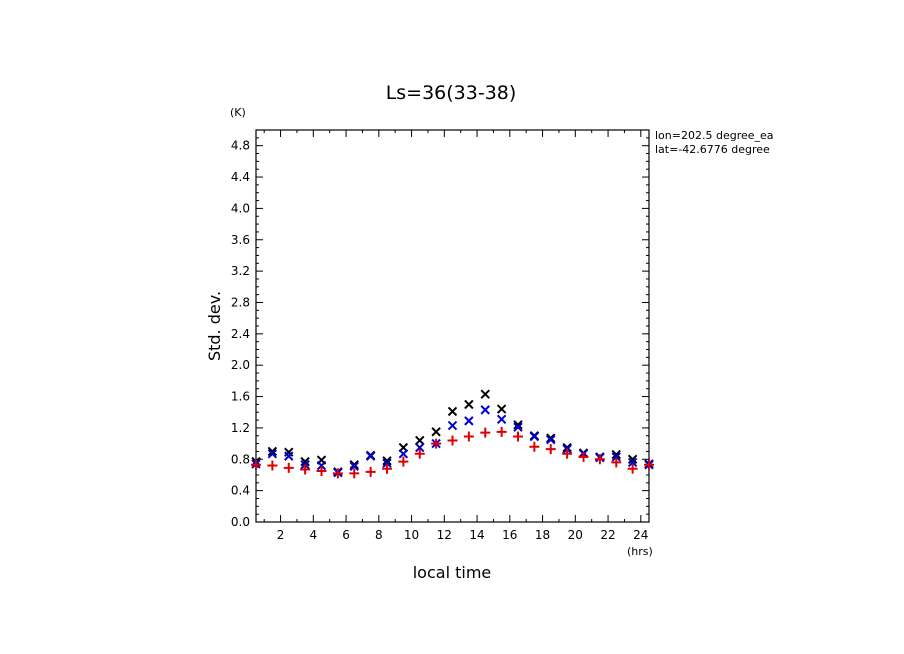  Describe the element at coordinates (575, 535) in the screenshot. I see `x-tick-label: 20` at that location.